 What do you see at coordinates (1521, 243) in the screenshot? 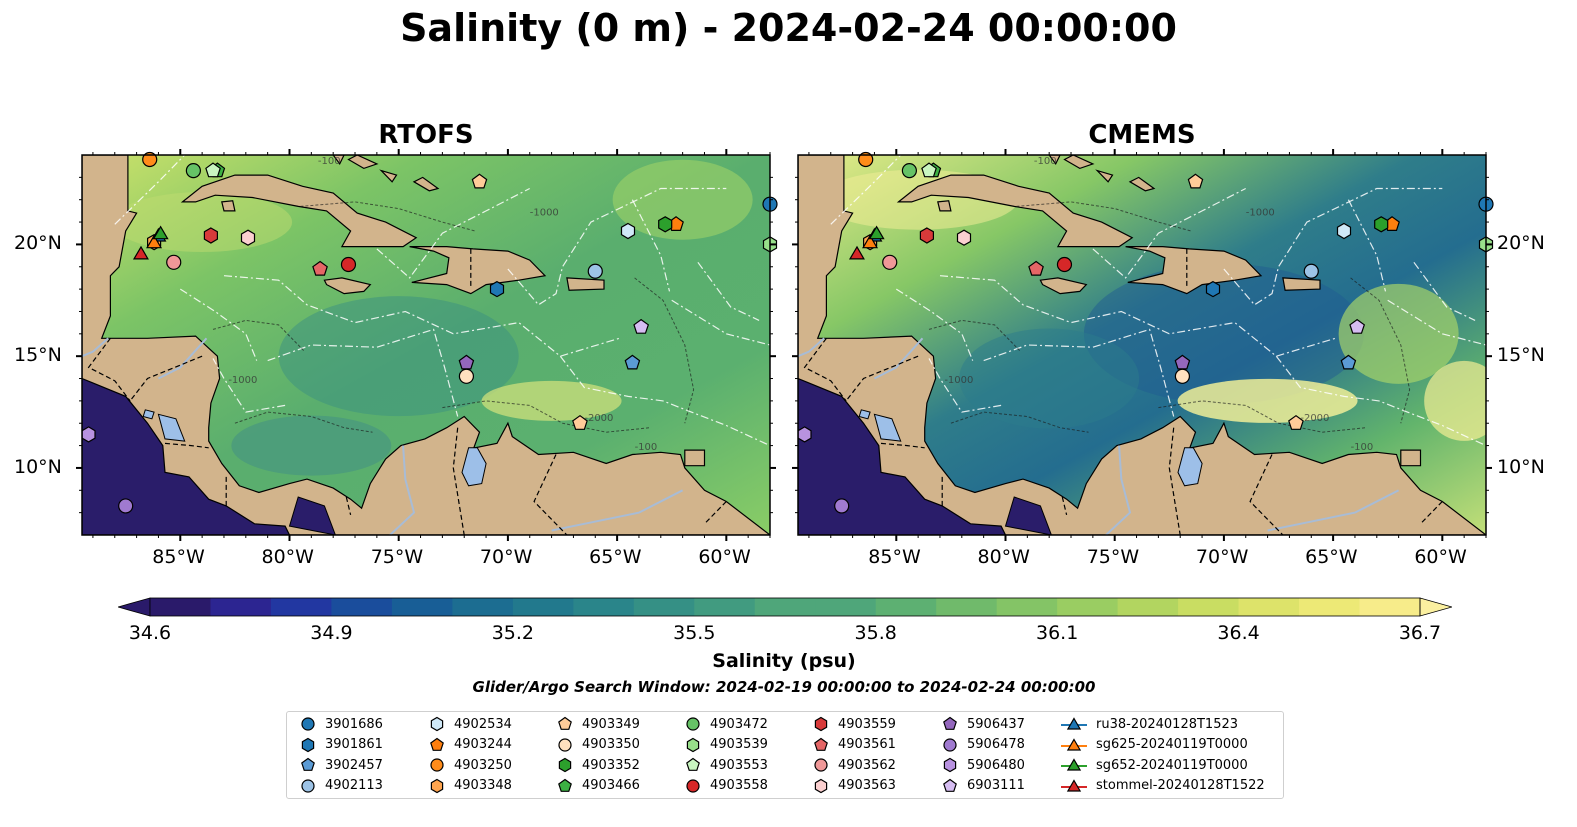
I see `lat-tick-label-right: 20°N` at bounding box center [1521, 243].